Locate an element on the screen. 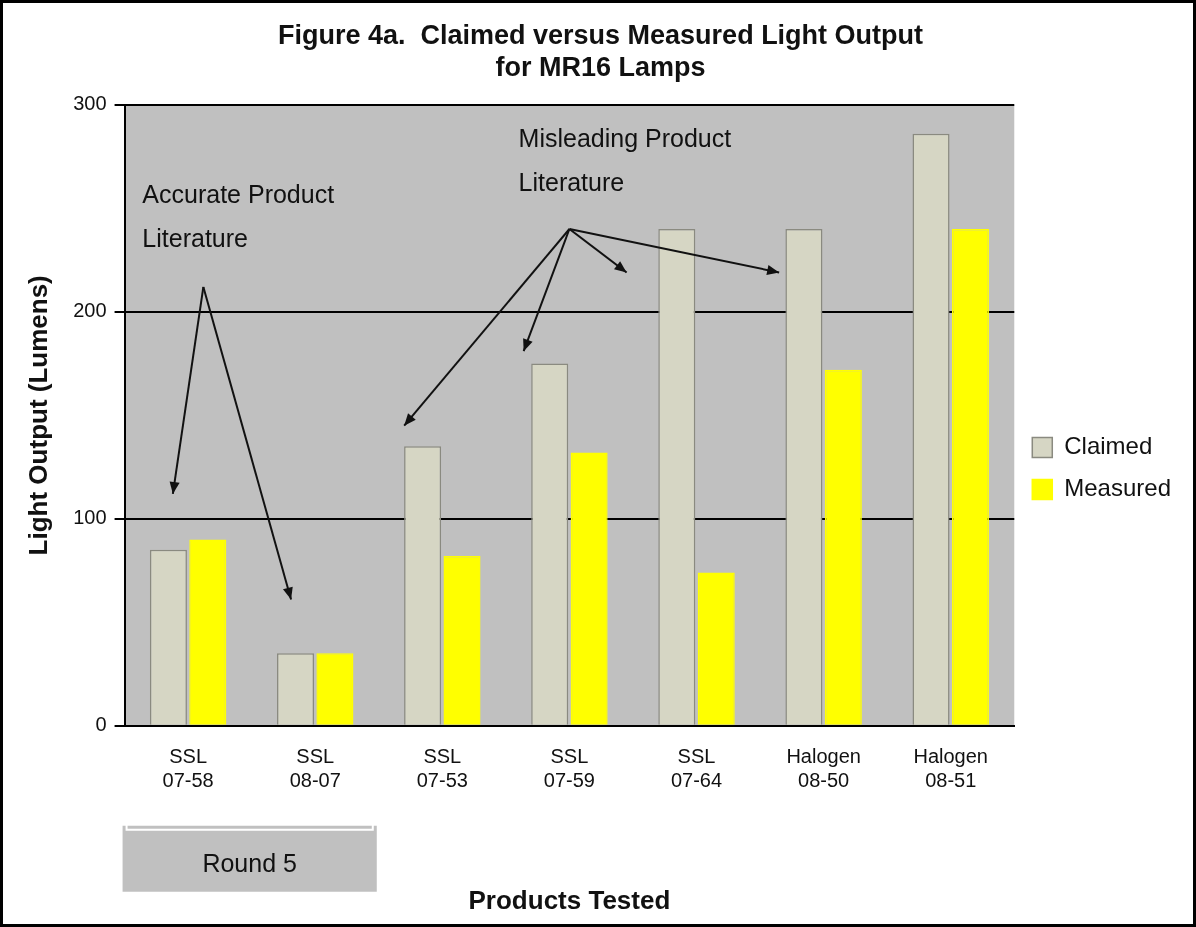 This screenshot has height=927, width=1196. chart-title: Figure 4a. Claimed versus Measured Light Output for MR16 Lamps is located at coordinates (600, 51).